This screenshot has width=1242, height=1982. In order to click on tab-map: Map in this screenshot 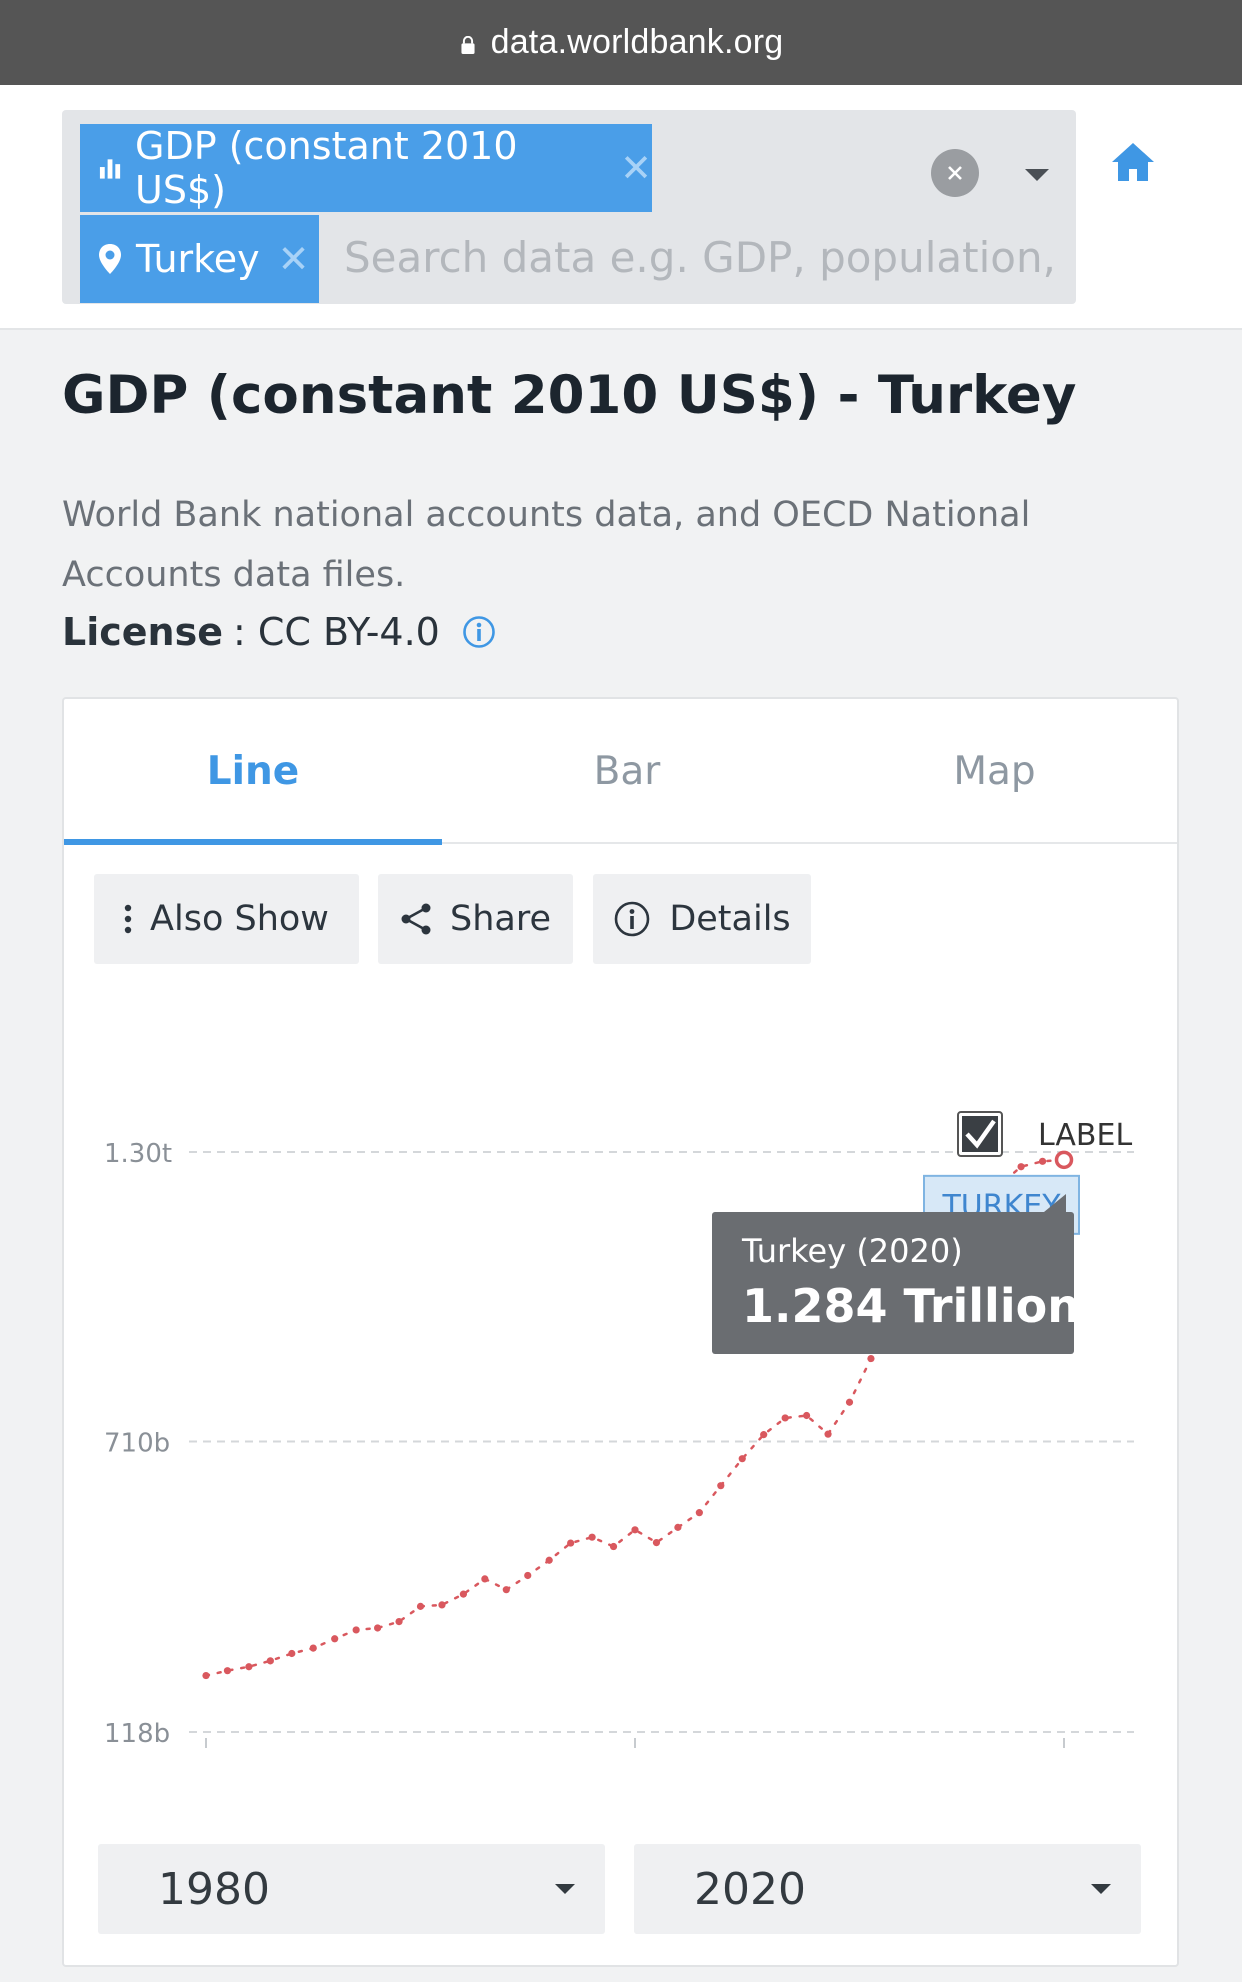, I will do `click(994, 771)`.